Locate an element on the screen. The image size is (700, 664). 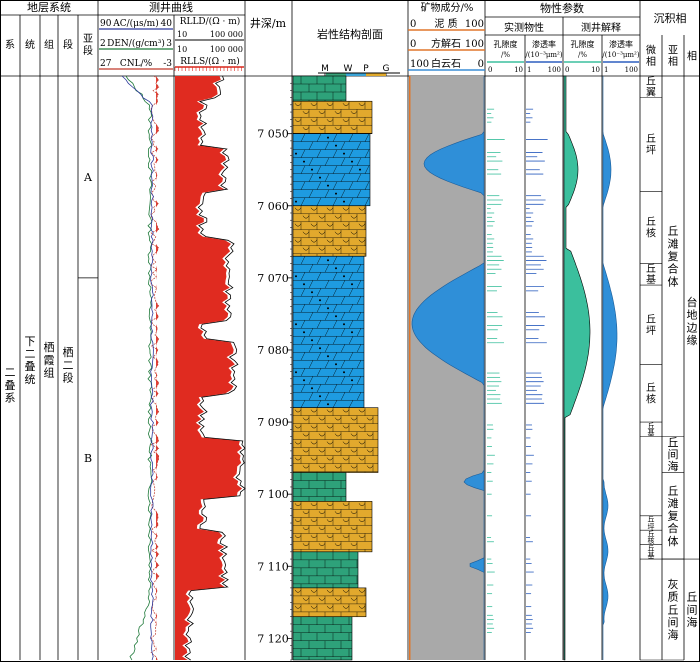
sub-facies-label-char: 质 is located at coordinates (673, 597).